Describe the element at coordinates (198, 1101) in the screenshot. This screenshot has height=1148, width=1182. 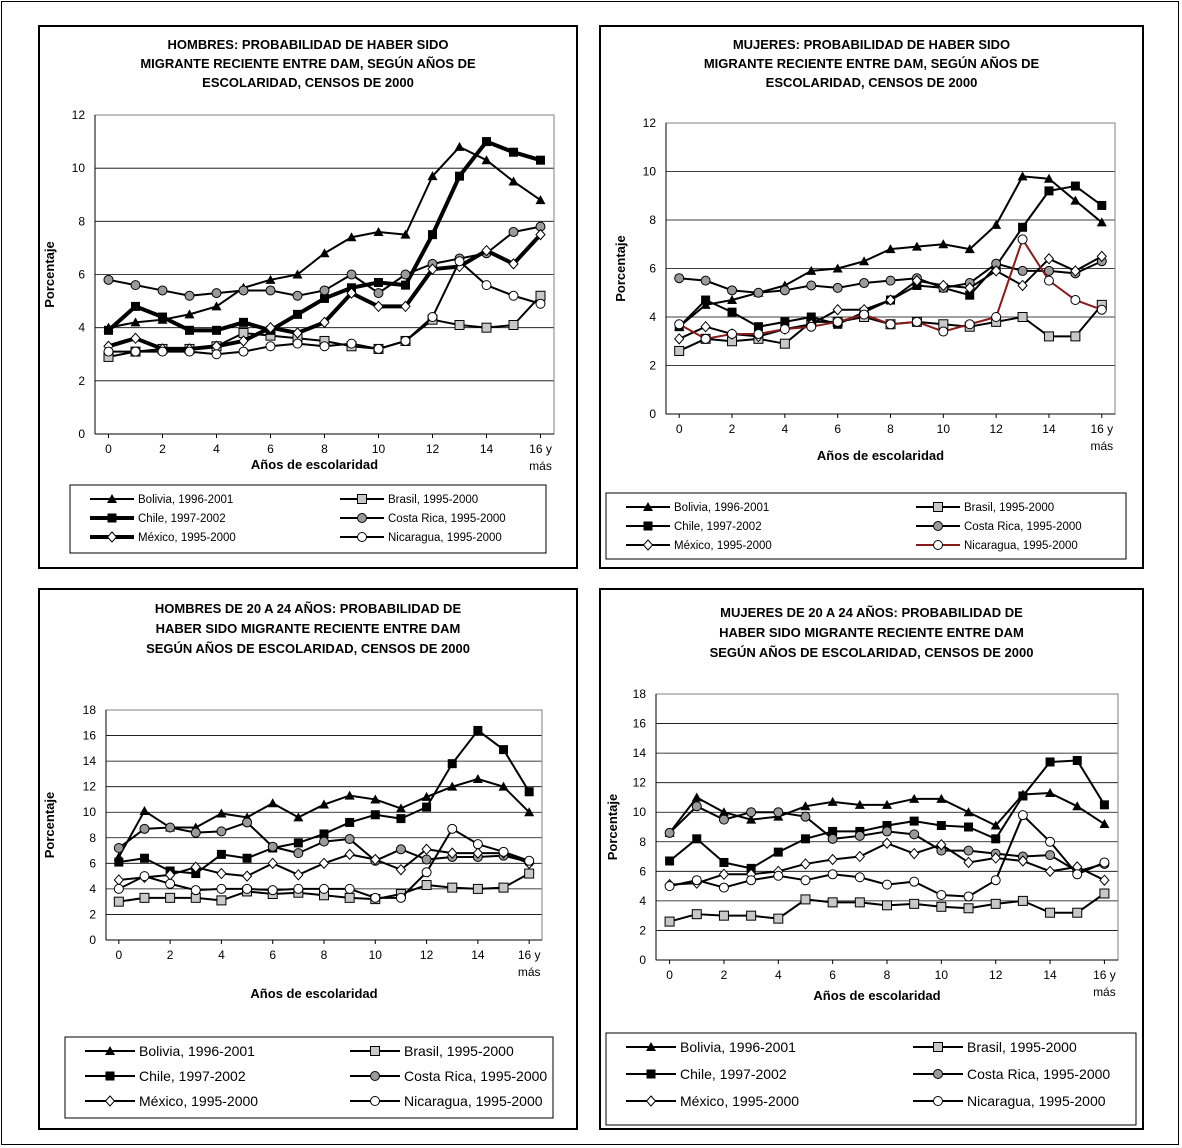
I see `legend-label: México, 1995-2000` at that location.